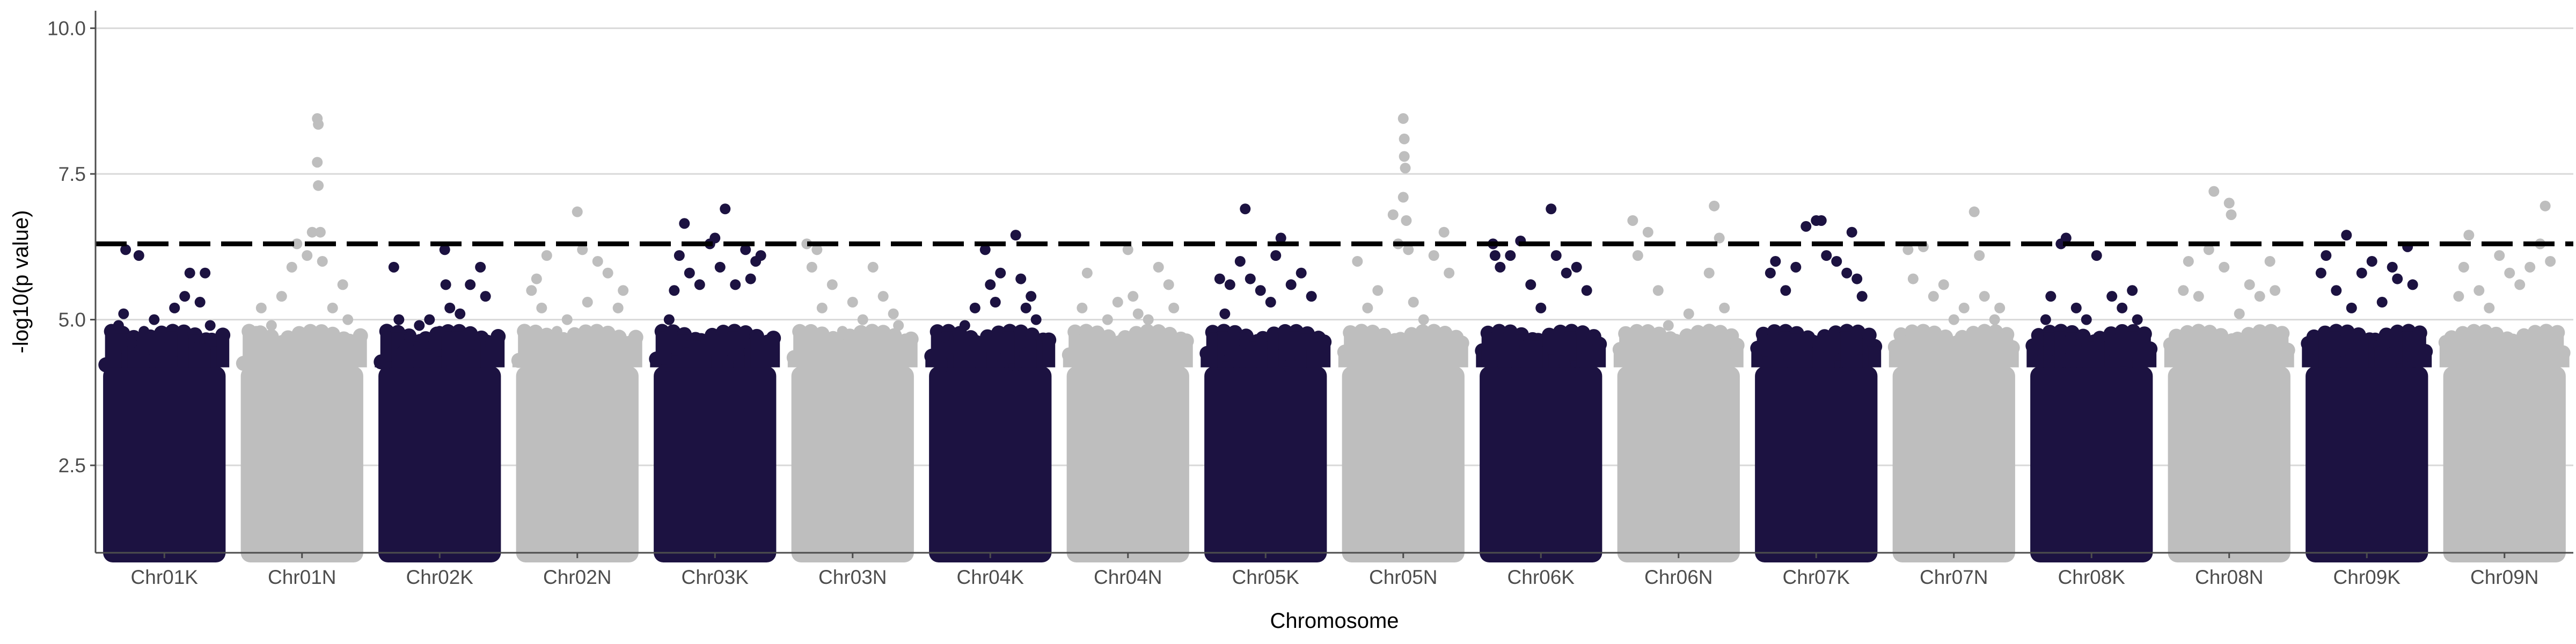 This screenshot has width=2576, height=644. Describe the element at coordinates (1541, 464) in the screenshot. I see `chromosome-cloud-Chr06K` at that location.